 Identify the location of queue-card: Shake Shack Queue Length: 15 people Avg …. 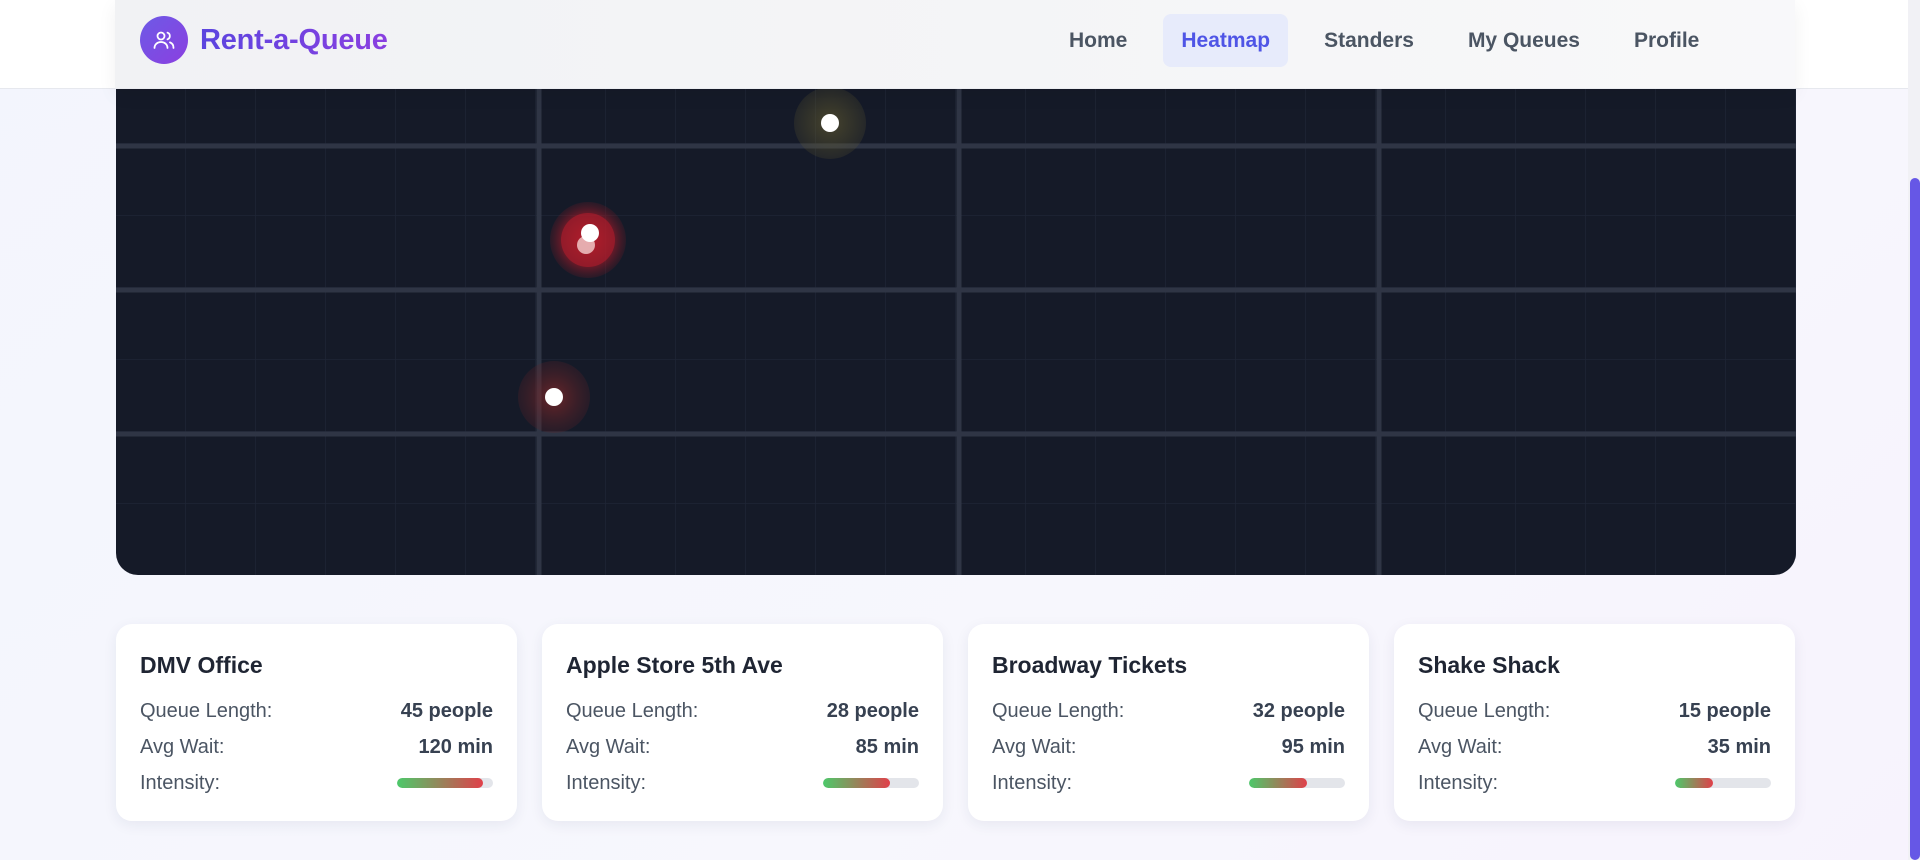
(1594, 722).